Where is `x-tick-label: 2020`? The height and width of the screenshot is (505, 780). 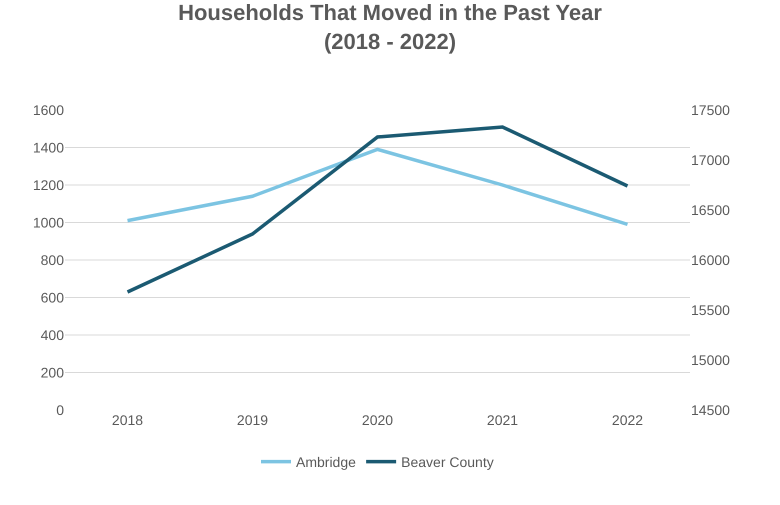 x-tick-label: 2020 is located at coordinates (378, 420).